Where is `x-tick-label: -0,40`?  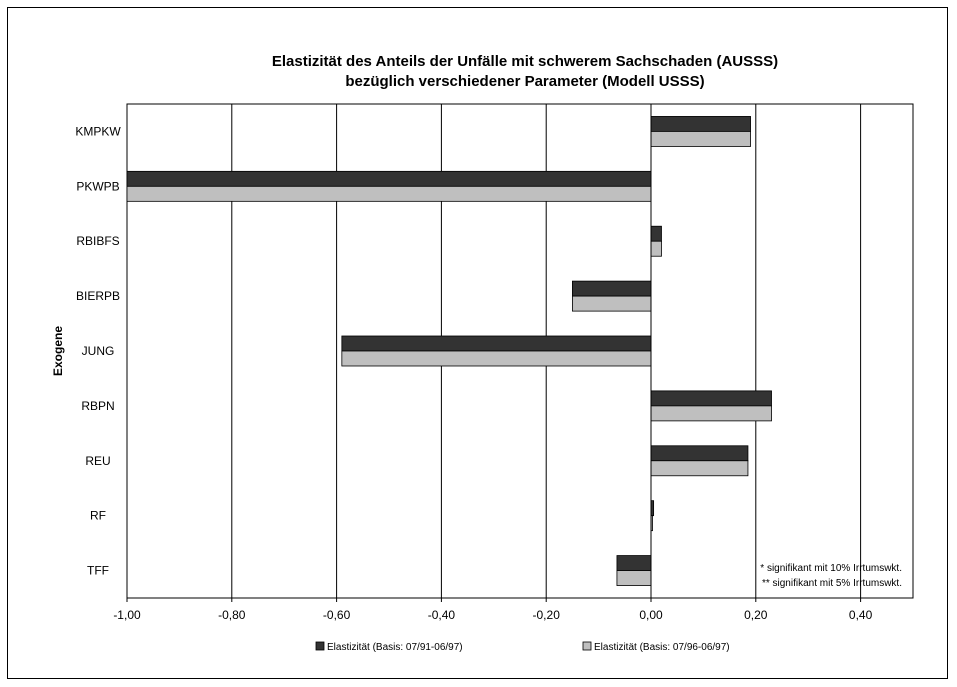 x-tick-label: -0,40 is located at coordinates (442, 615).